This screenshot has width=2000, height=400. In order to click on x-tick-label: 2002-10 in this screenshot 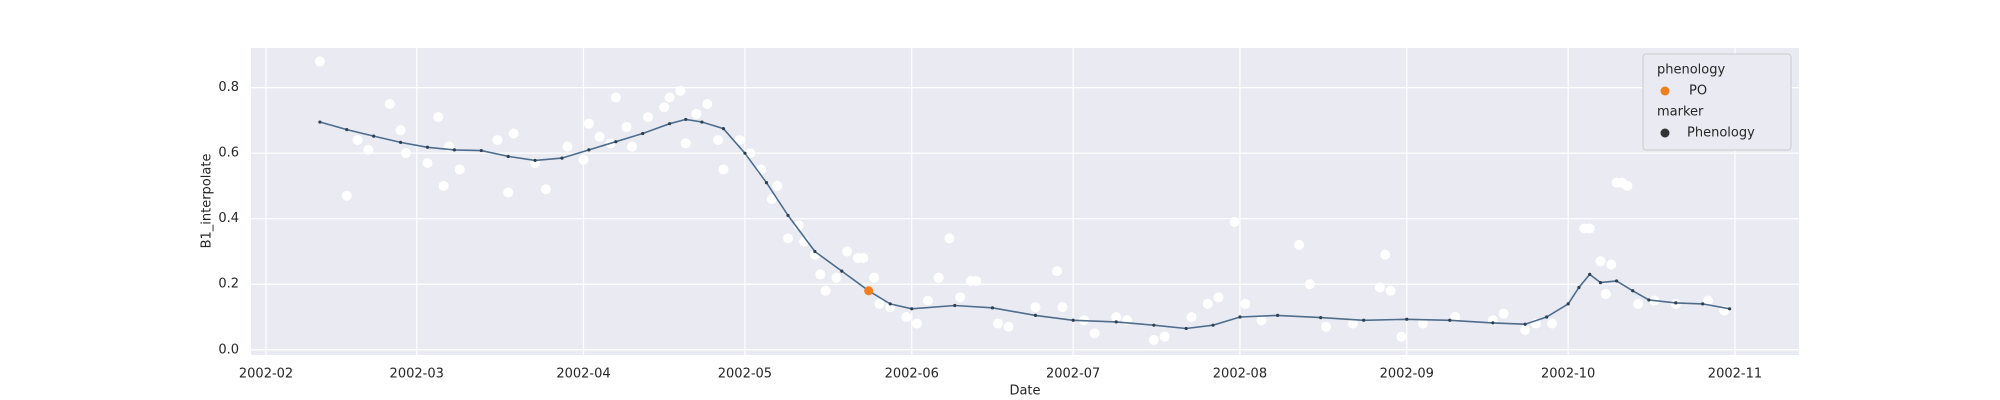, I will do `click(1568, 374)`.